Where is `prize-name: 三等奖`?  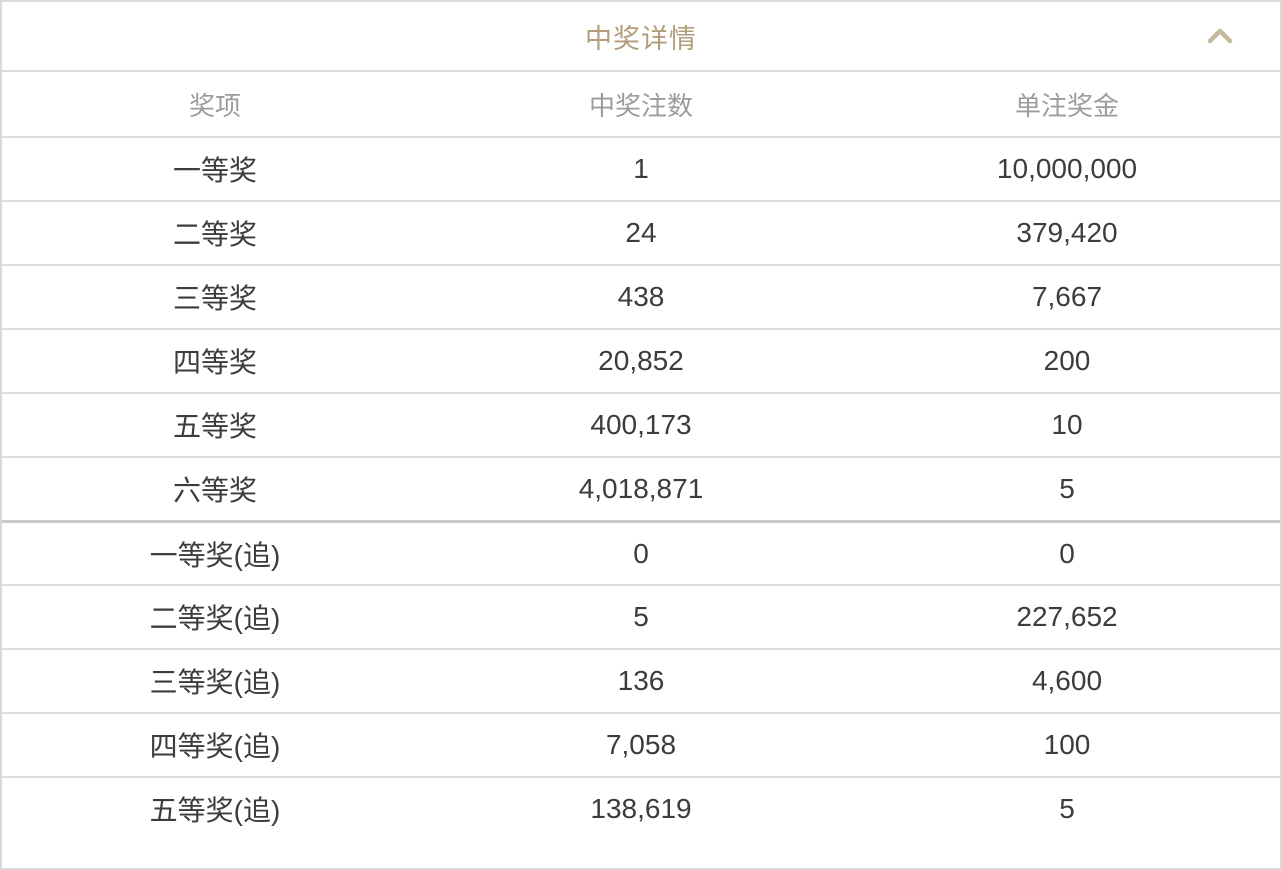
prize-name: 三等奖 is located at coordinates (214, 298).